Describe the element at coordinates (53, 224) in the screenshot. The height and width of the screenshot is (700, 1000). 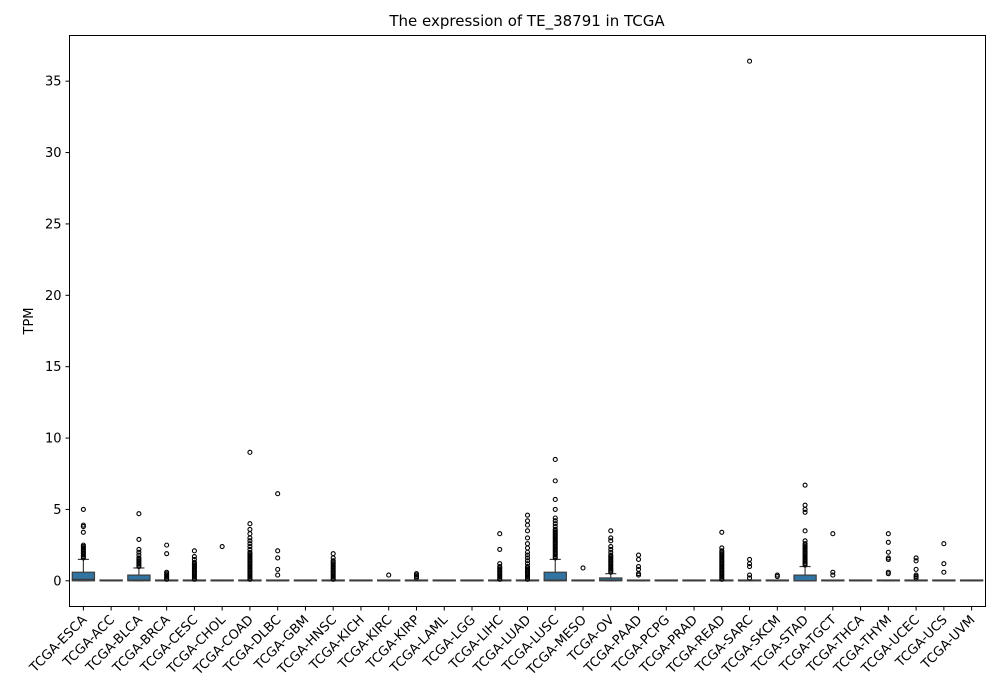
I see `y-tick-label: 25` at that location.